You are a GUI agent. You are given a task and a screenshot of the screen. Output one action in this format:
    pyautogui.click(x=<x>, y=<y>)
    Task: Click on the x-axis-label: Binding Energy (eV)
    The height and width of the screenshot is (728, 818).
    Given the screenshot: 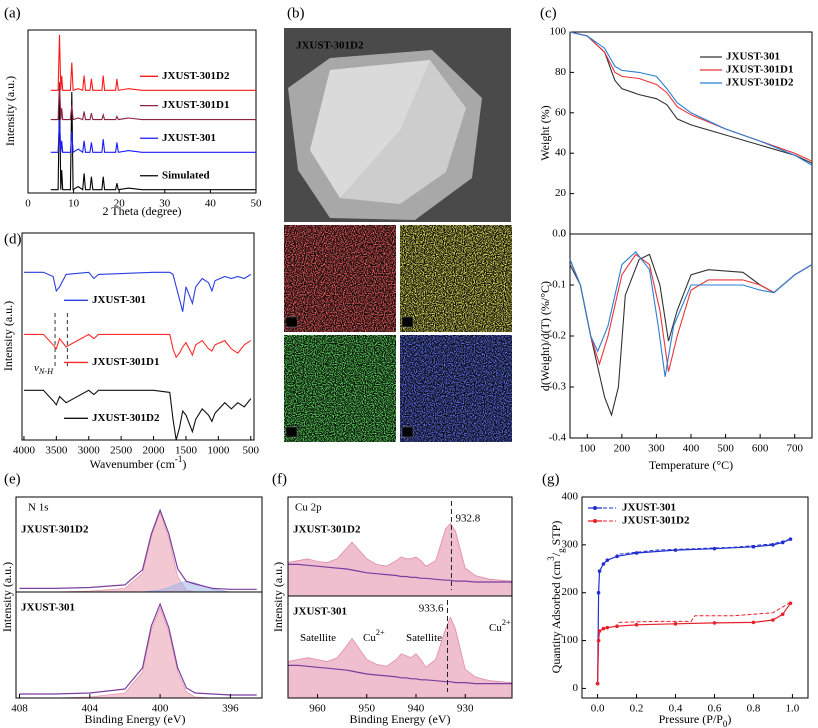 What is the action you would take?
    pyautogui.click(x=399, y=719)
    